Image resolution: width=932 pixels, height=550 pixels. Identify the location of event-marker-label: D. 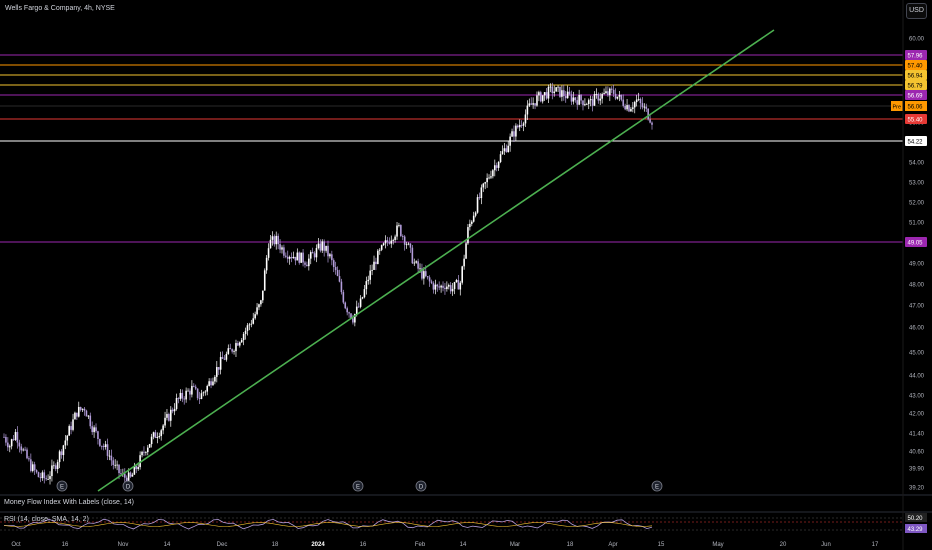
(128, 487).